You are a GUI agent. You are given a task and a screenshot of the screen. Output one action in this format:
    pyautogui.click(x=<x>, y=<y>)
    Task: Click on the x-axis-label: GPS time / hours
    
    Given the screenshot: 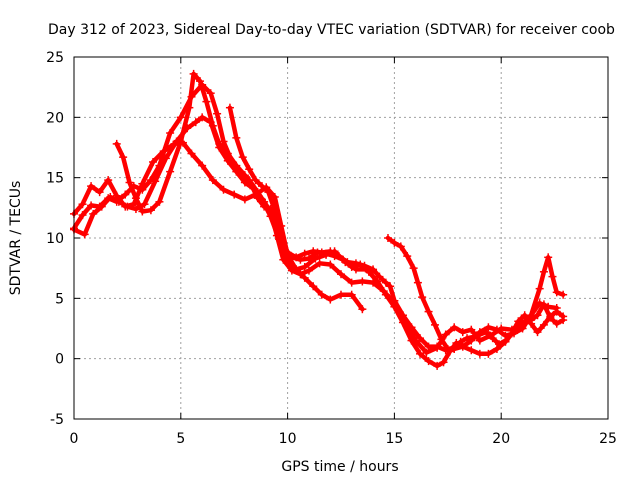 What is the action you would take?
    pyautogui.click(x=339, y=467)
    